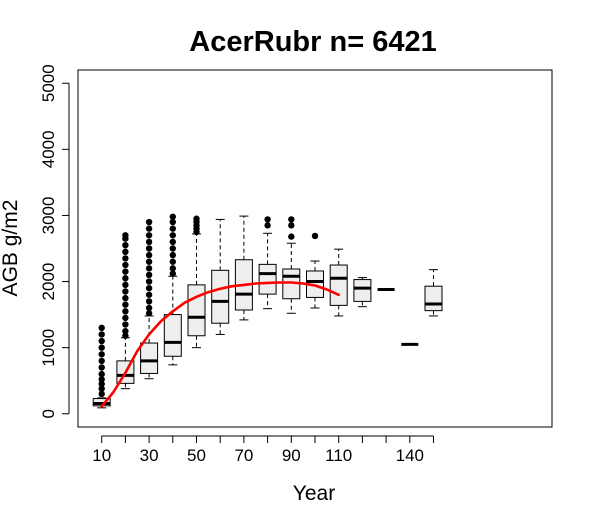 The image size is (593, 525). Describe the element at coordinates (48, 348) in the screenshot. I see `y-tick-label: 1000` at that location.